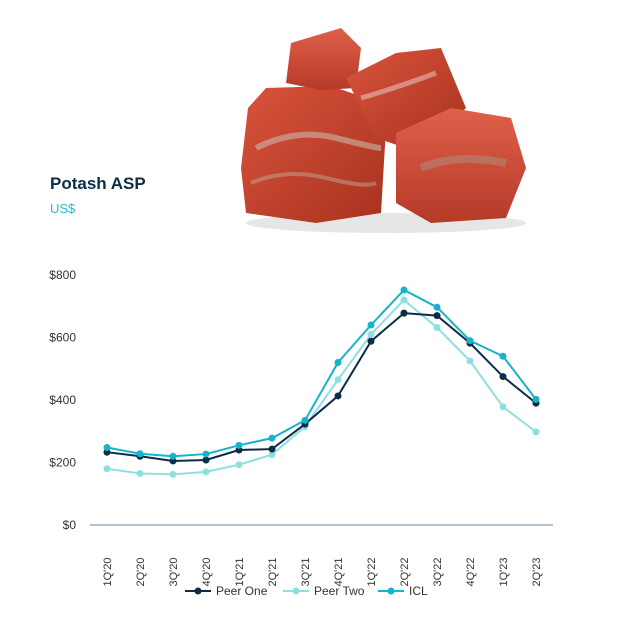 This screenshot has width=617, height=620. I want to click on y-tick-label: $400, so click(62, 400).